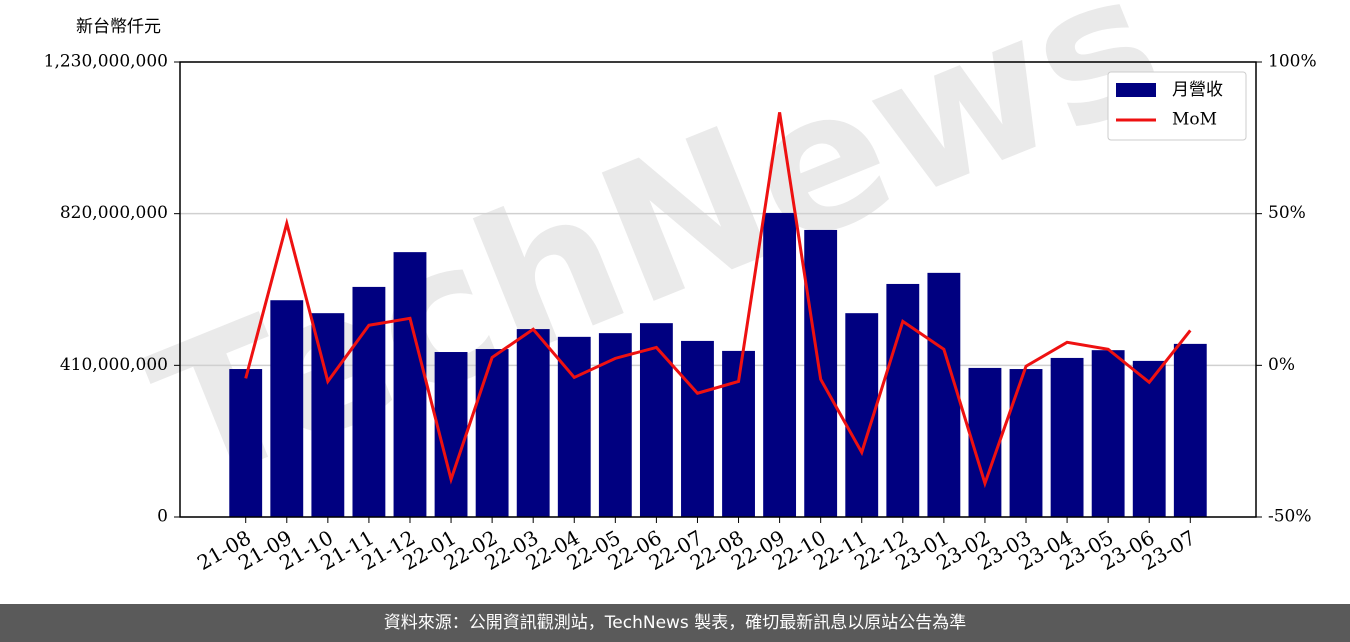 This screenshot has width=1350, height=642. Describe the element at coordinates (675, 623) in the screenshot. I see `footer: 資料來源：公開資訊觀測站，TechNews 製表，確切最新訊息以原站公告為準` at that location.